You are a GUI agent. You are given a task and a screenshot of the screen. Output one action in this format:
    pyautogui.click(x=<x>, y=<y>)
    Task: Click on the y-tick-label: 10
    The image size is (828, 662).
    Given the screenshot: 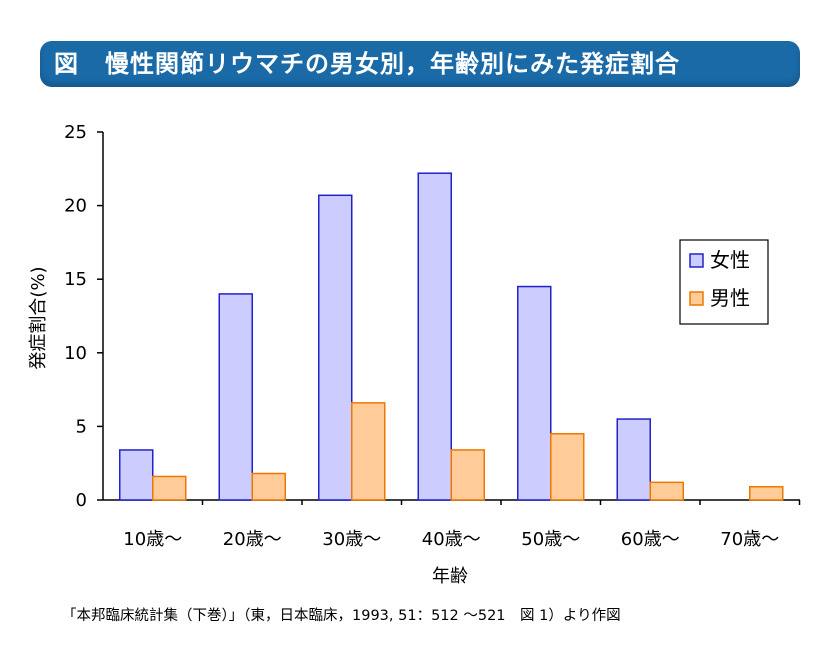 What is the action you would take?
    pyautogui.click(x=75, y=353)
    